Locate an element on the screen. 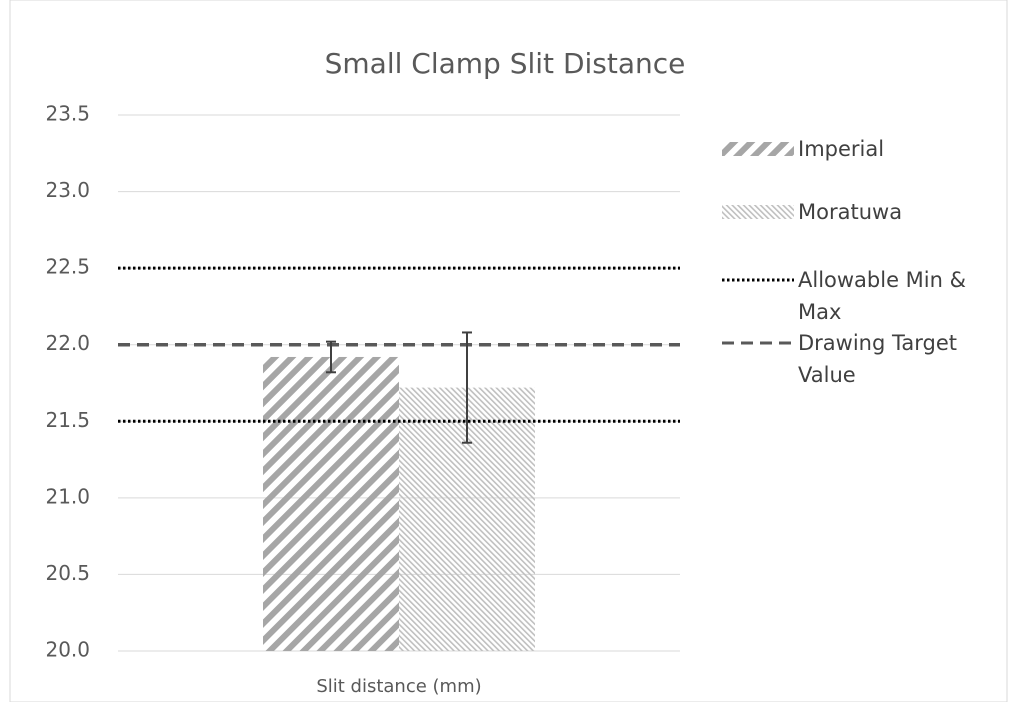  legend-label: Drawing Target Value is located at coordinates (877, 359).